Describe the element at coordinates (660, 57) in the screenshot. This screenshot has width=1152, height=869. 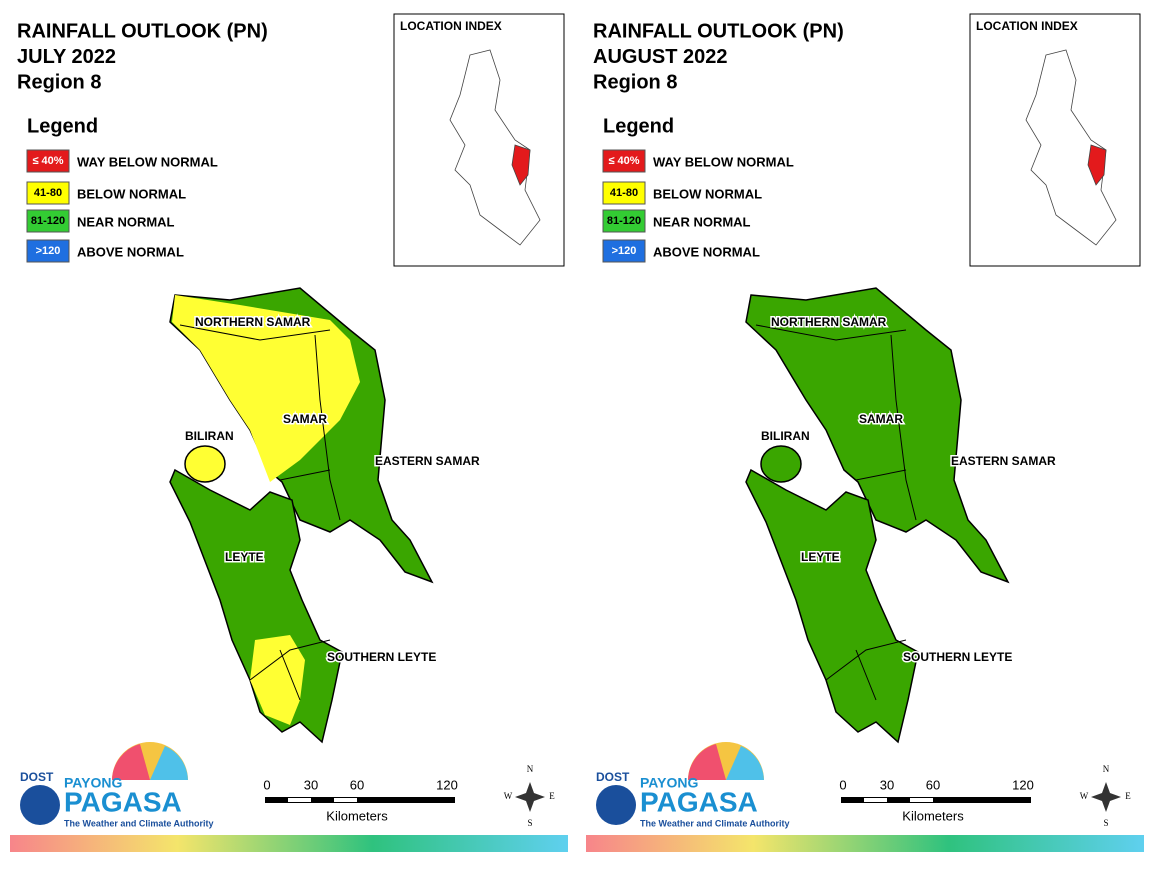
I see `title-line: AUGUST 2022` at that location.